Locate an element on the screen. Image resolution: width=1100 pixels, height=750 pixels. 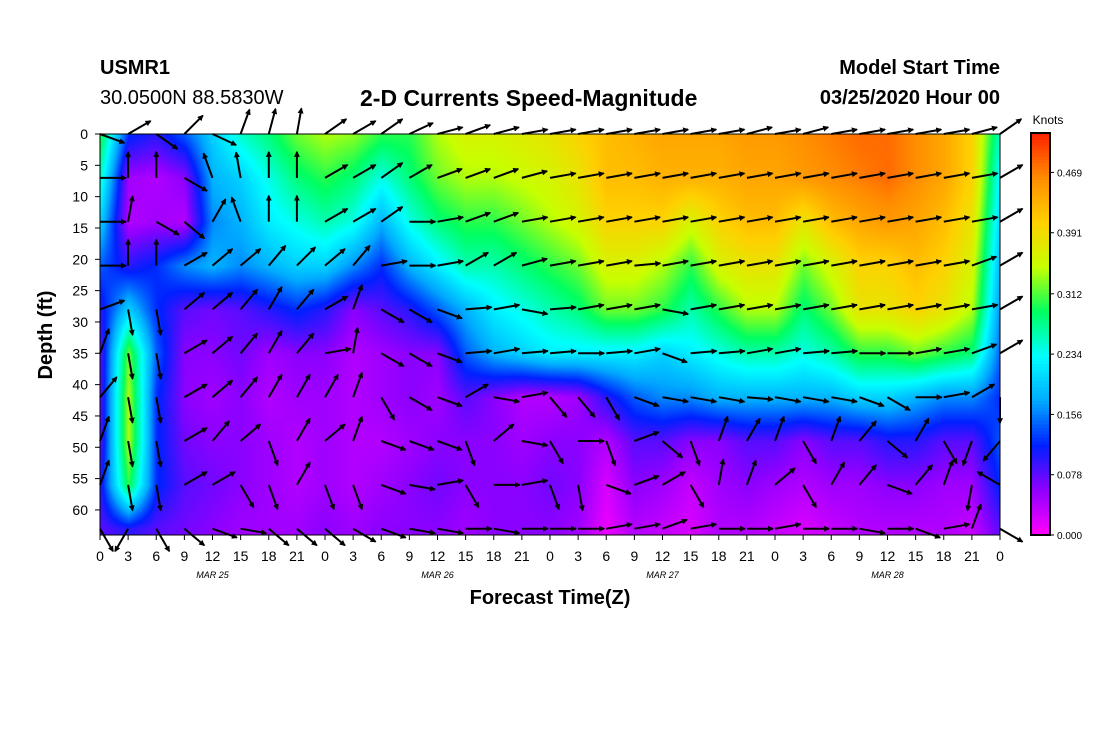
y-tick-label: 60 is located at coordinates (80, 510).